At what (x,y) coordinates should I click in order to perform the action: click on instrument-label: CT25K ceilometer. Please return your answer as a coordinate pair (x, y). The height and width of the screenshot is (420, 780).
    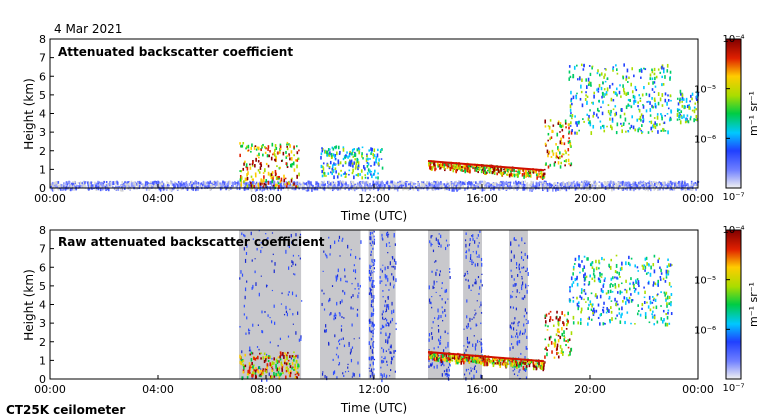
    Looking at the image, I should click on (65, 410).